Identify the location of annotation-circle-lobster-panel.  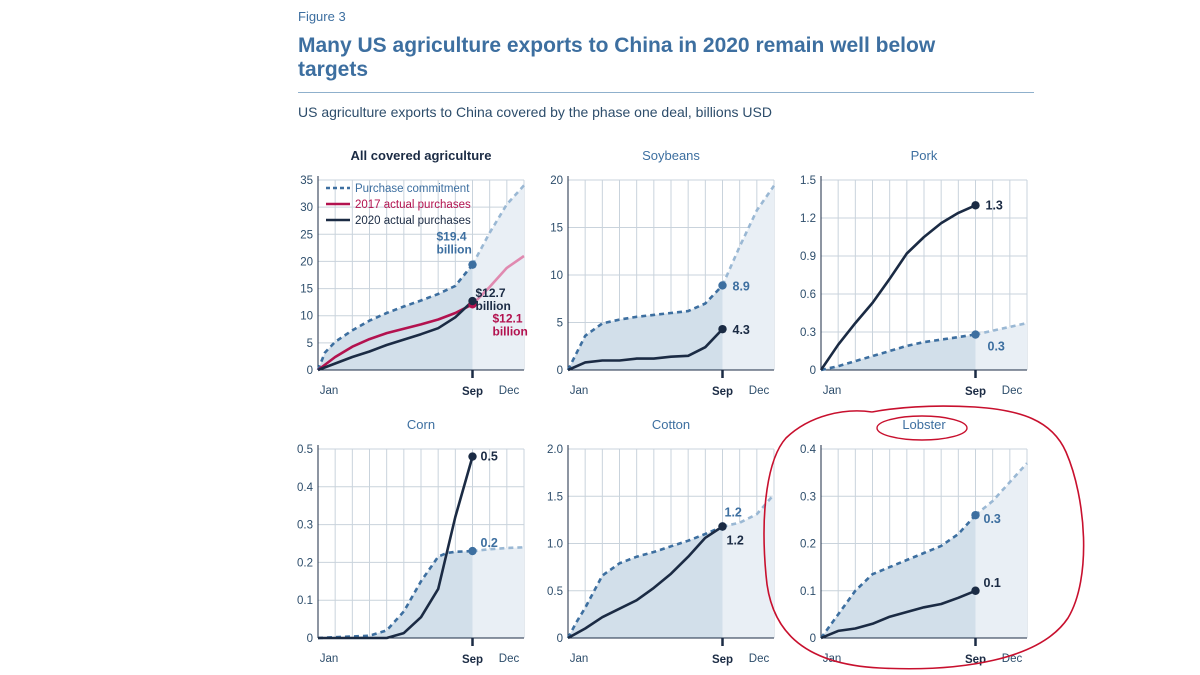
(924, 537).